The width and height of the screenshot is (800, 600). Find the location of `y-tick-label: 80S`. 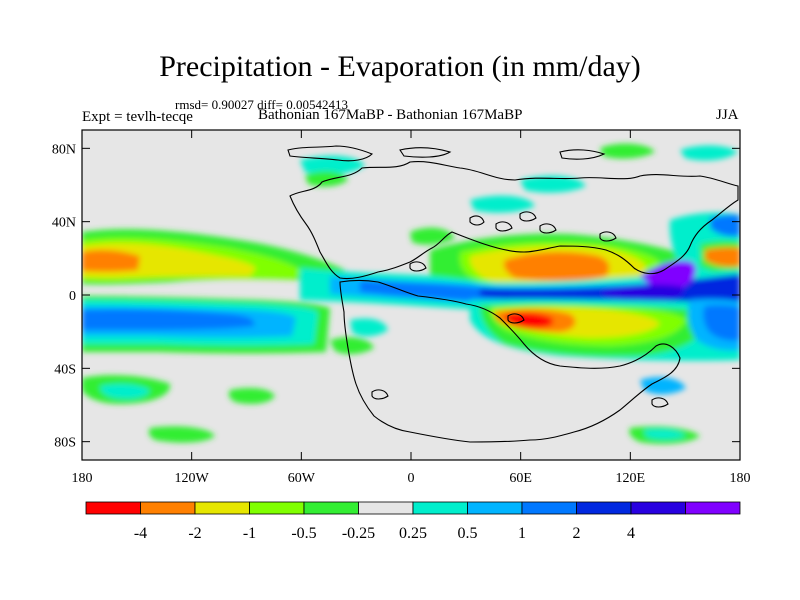

y-tick-label: 80S is located at coordinates (65, 443).